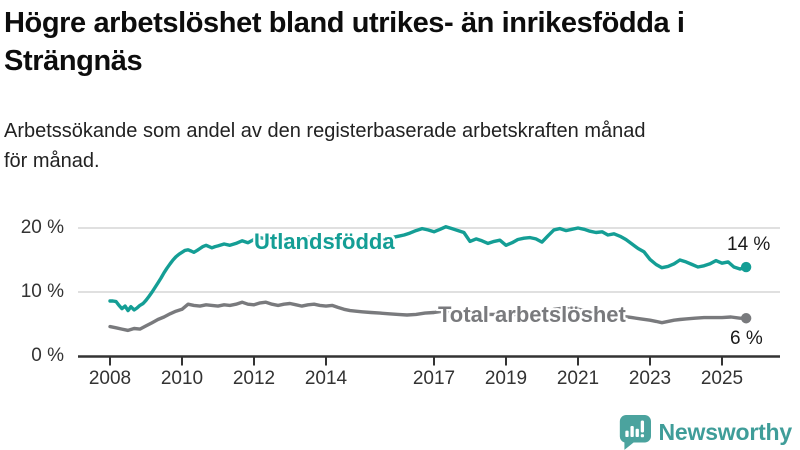  Describe the element at coordinates (722, 378) in the screenshot. I see `x-tick-label-2025: 2025` at that location.